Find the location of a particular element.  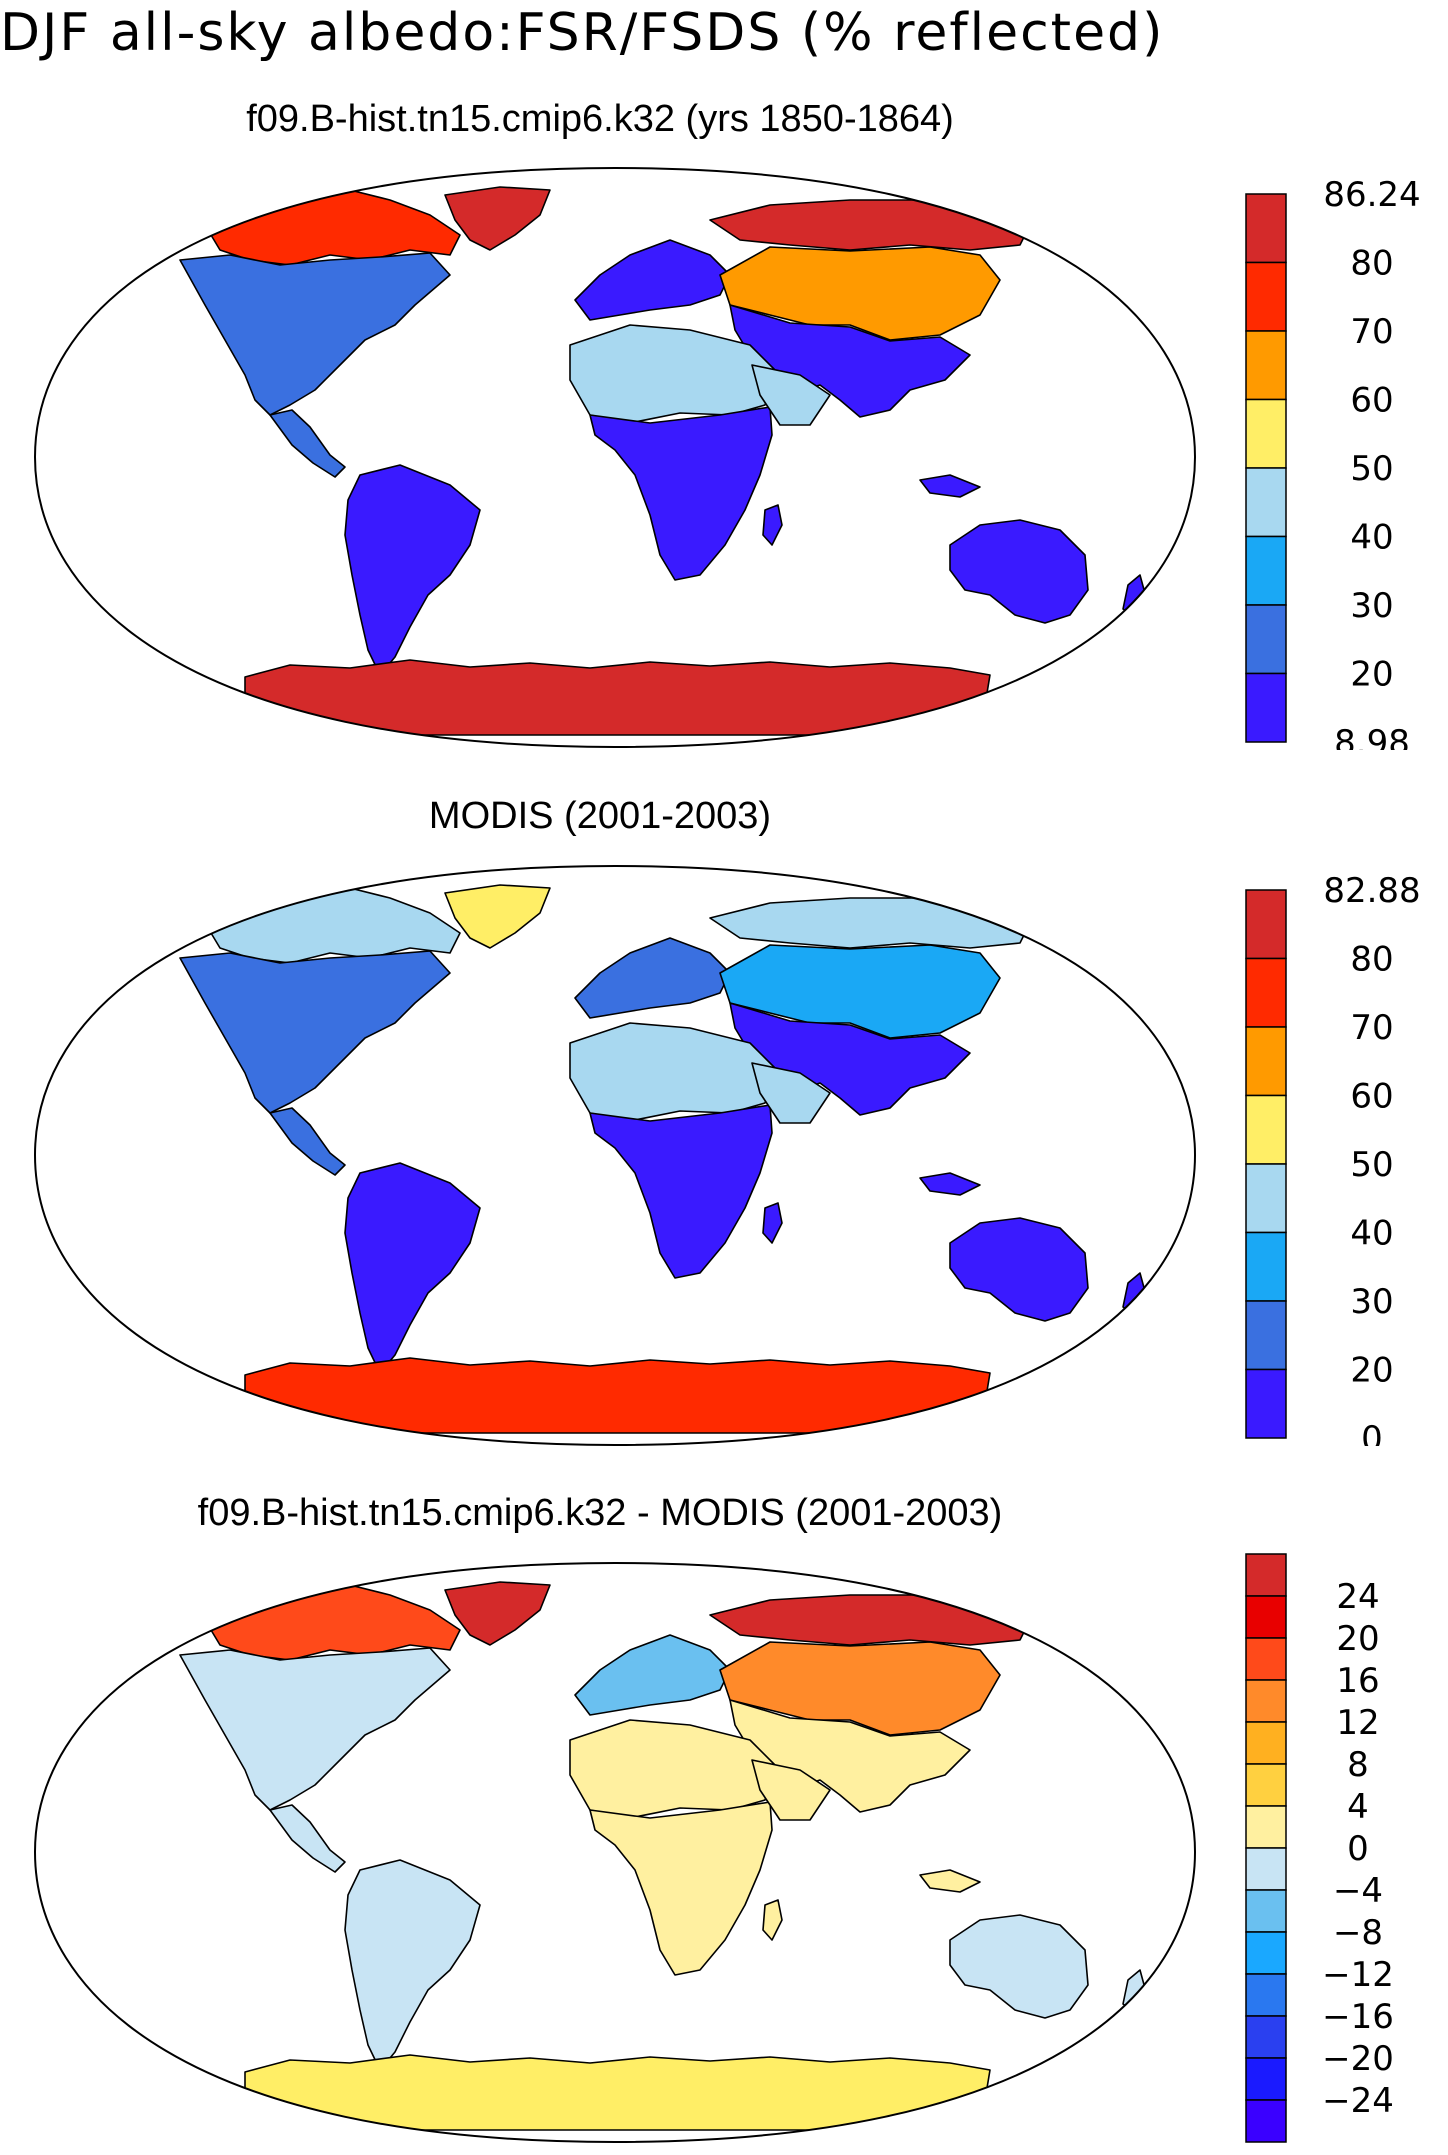

panel-1-colorbar: 86.24 80 70 60 50 40 30 20 8.98 is located at coordinates (1333, 465).